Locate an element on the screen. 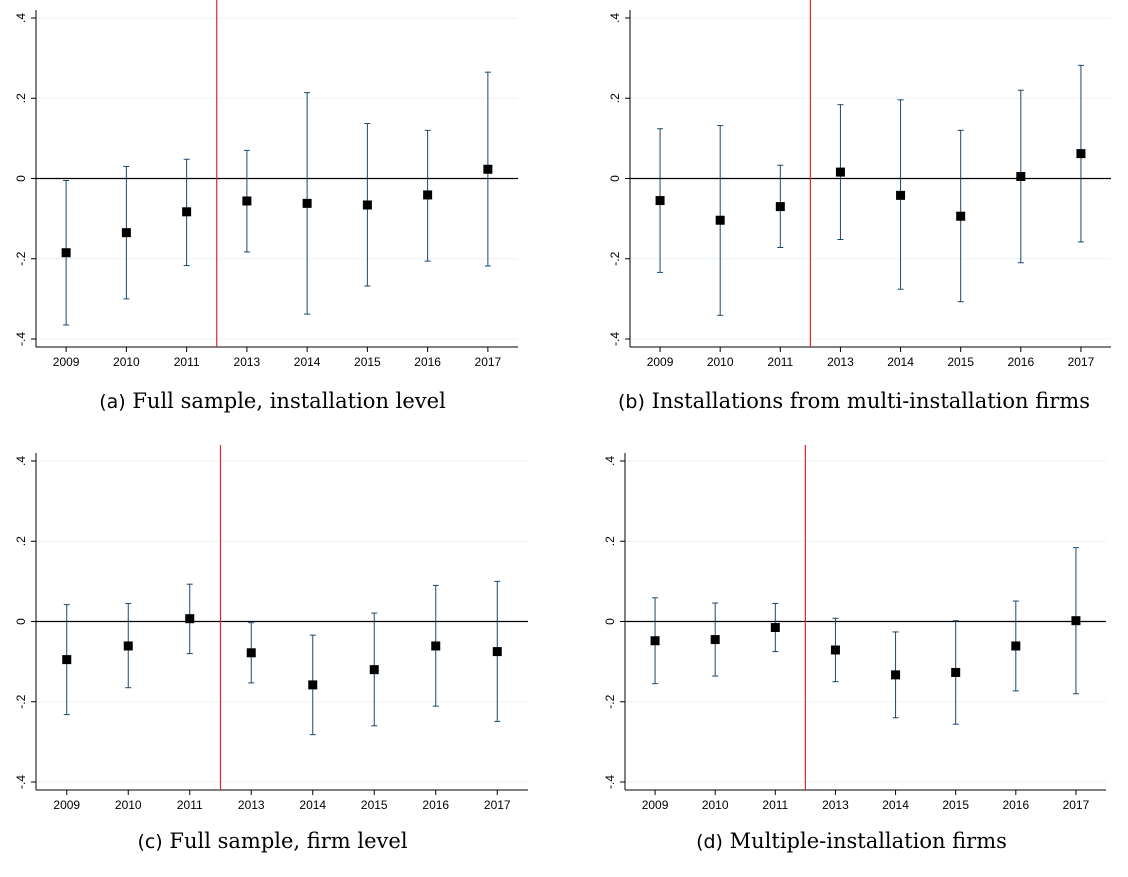 This screenshot has height=877, width=1128. caption-a-letter: (a) is located at coordinates (112, 402).